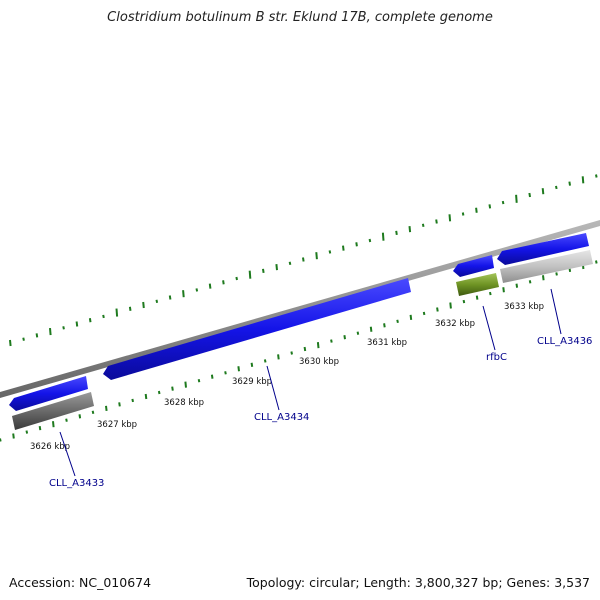  Describe the element at coordinates (387, 343) in the screenshot. I see `scale-label: 3631 kbp` at that location.